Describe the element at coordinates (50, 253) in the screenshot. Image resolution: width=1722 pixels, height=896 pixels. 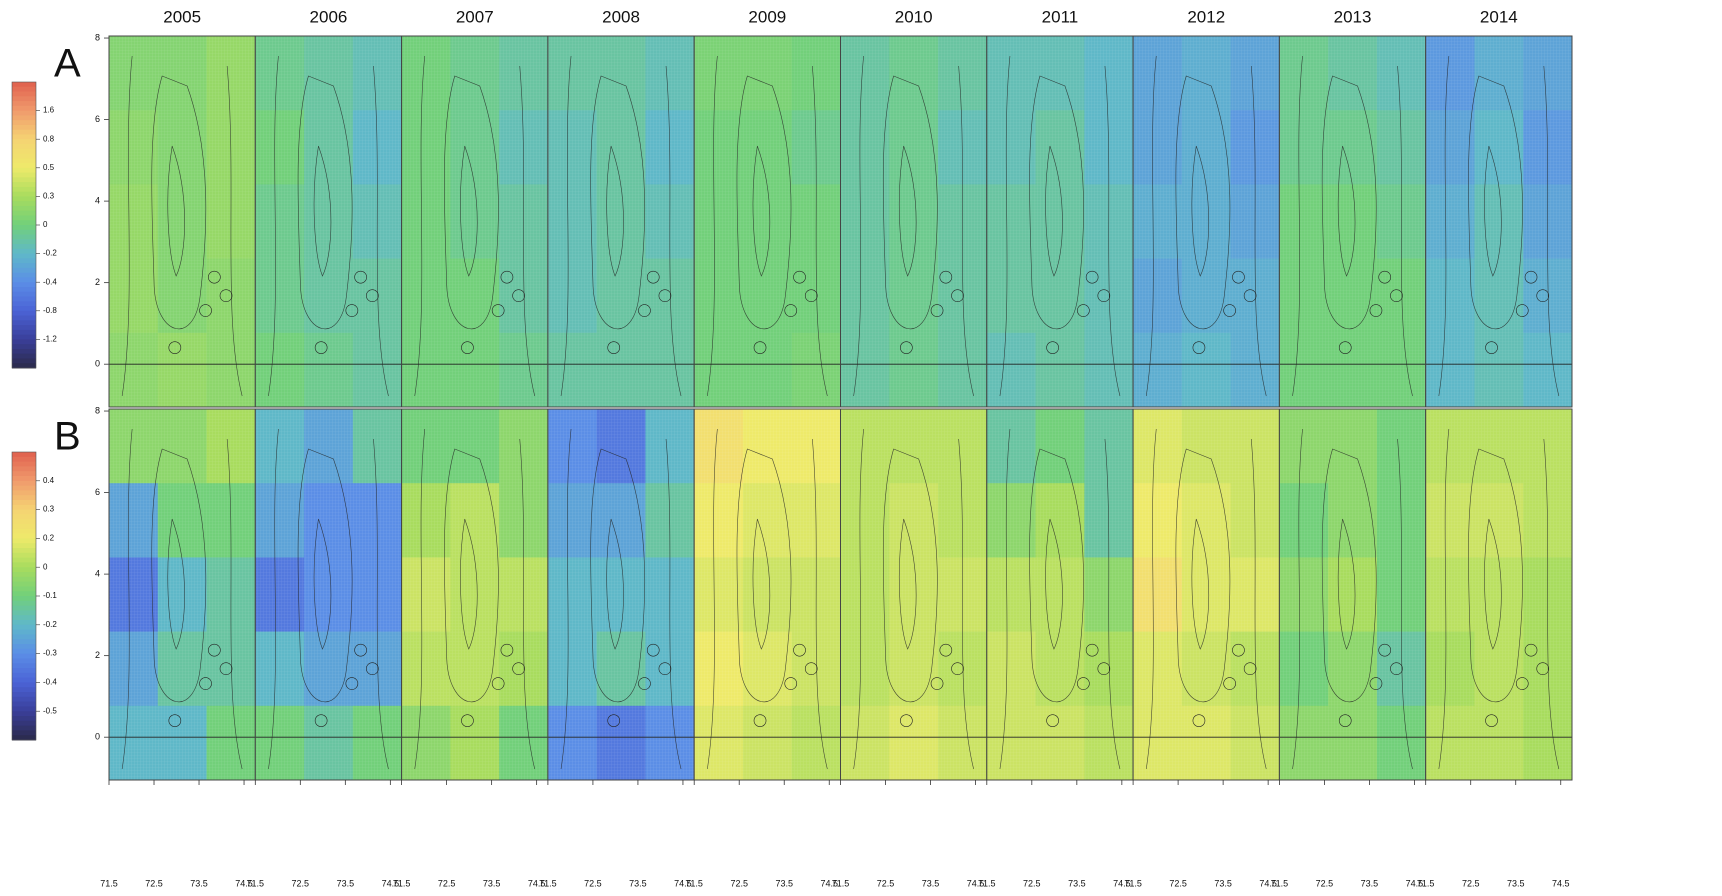
I see `colorbar-tick-label: -0.2` at that location.